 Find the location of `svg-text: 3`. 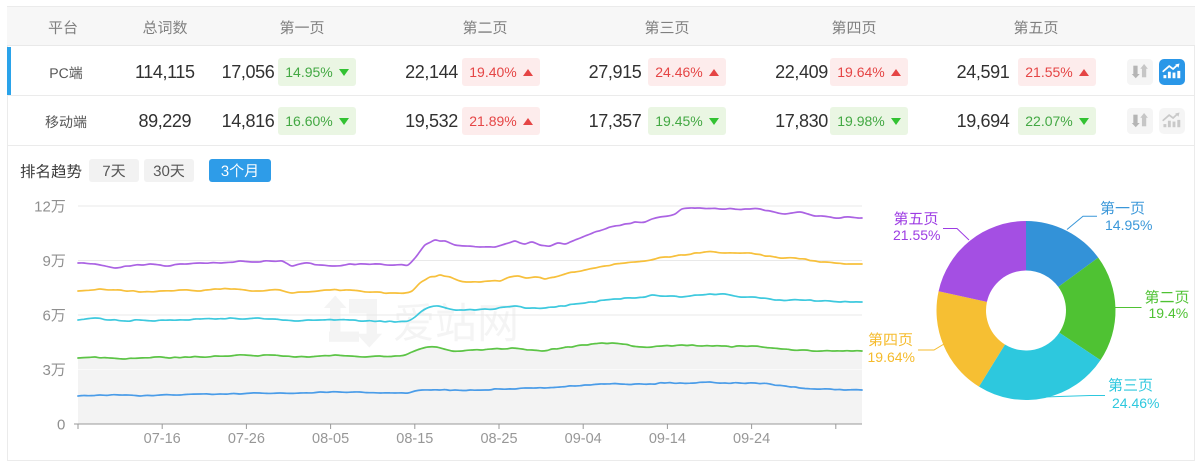

svg-text: 3 is located at coordinates (46, 370).